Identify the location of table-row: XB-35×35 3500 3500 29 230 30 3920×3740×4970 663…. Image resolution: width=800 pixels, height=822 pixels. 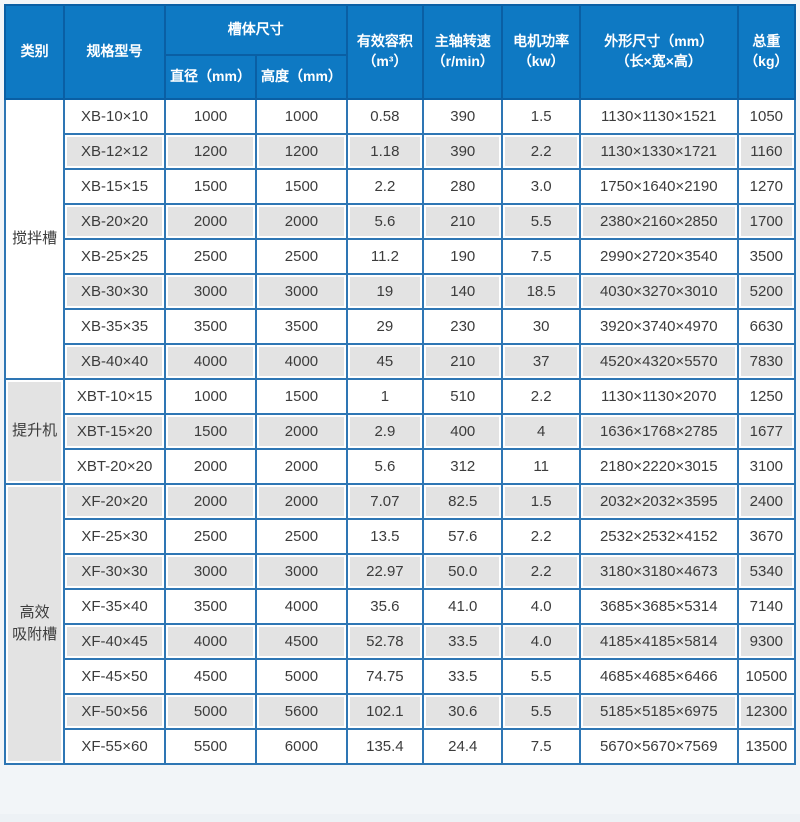
(401, 326).